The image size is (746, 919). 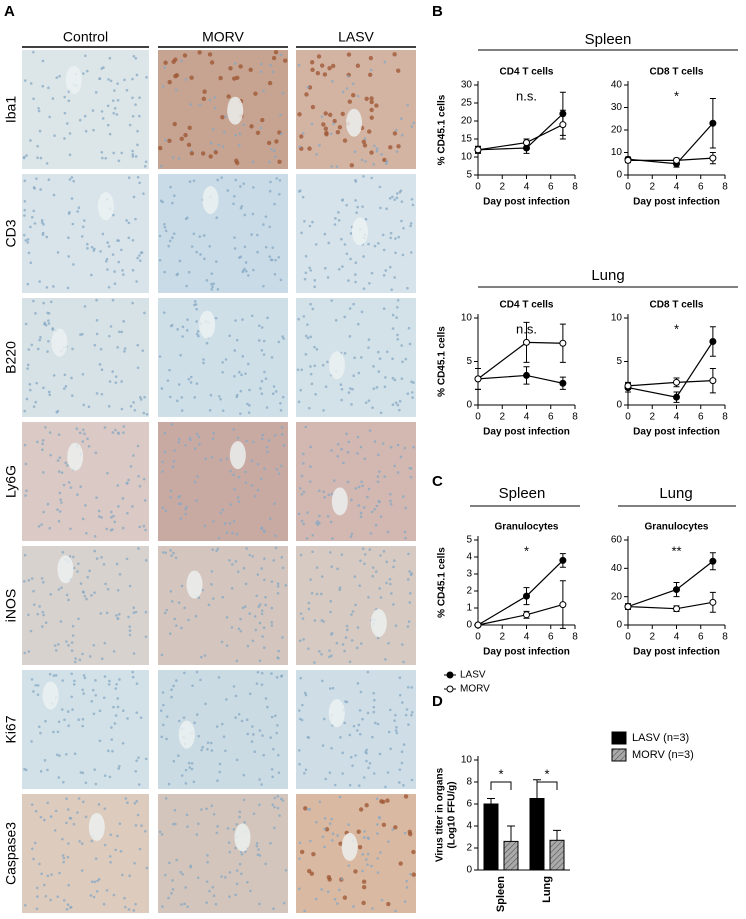 What do you see at coordinates (11, 853) in the screenshot?
I see `row-label: Caspase3` at bounding box center [11, 853].